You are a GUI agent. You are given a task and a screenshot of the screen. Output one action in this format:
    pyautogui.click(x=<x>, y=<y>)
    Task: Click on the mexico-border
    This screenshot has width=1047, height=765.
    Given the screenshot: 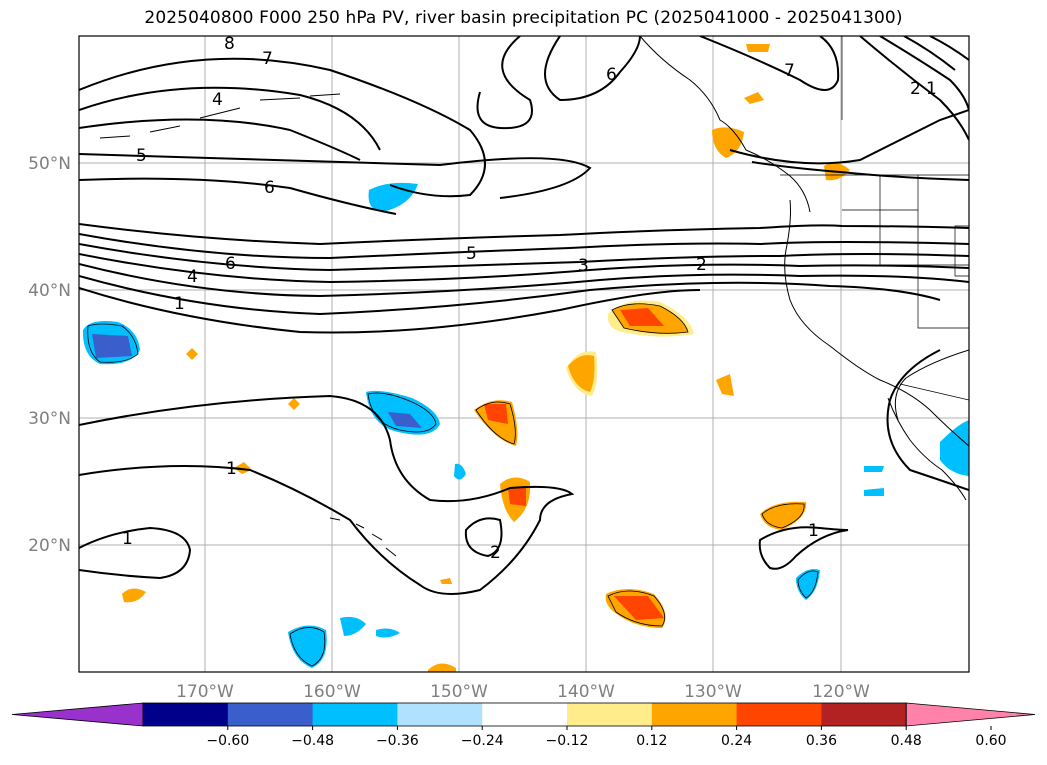 What is the action you would take?
    pyautogui.click(x=934, y=392)
    